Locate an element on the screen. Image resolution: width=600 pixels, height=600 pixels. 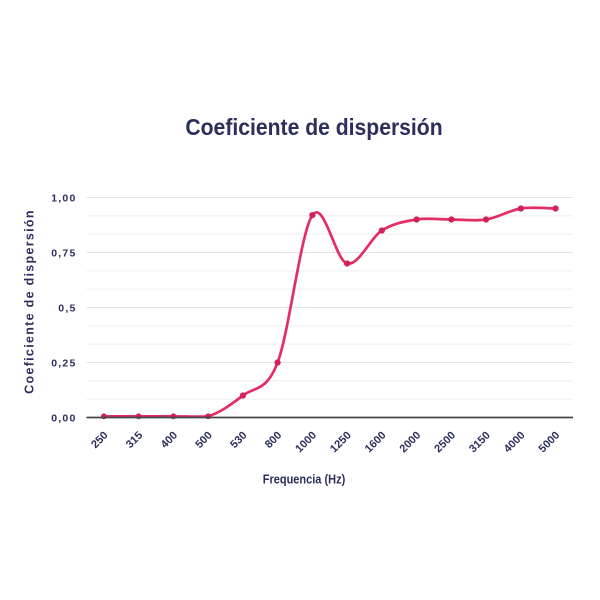
svg-text: 1,00 is located at coordinates (63, 198).